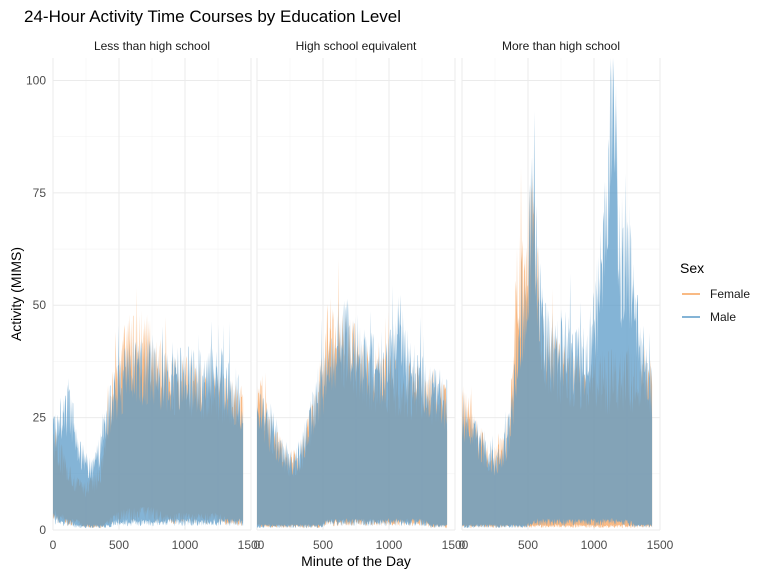 The height and width of the screenshot is (576, 768). What do you see at coordinates (152, 46) in the screenshot?
I see `panel-strip-label: Less than high school` at bounding box center [152, 46].